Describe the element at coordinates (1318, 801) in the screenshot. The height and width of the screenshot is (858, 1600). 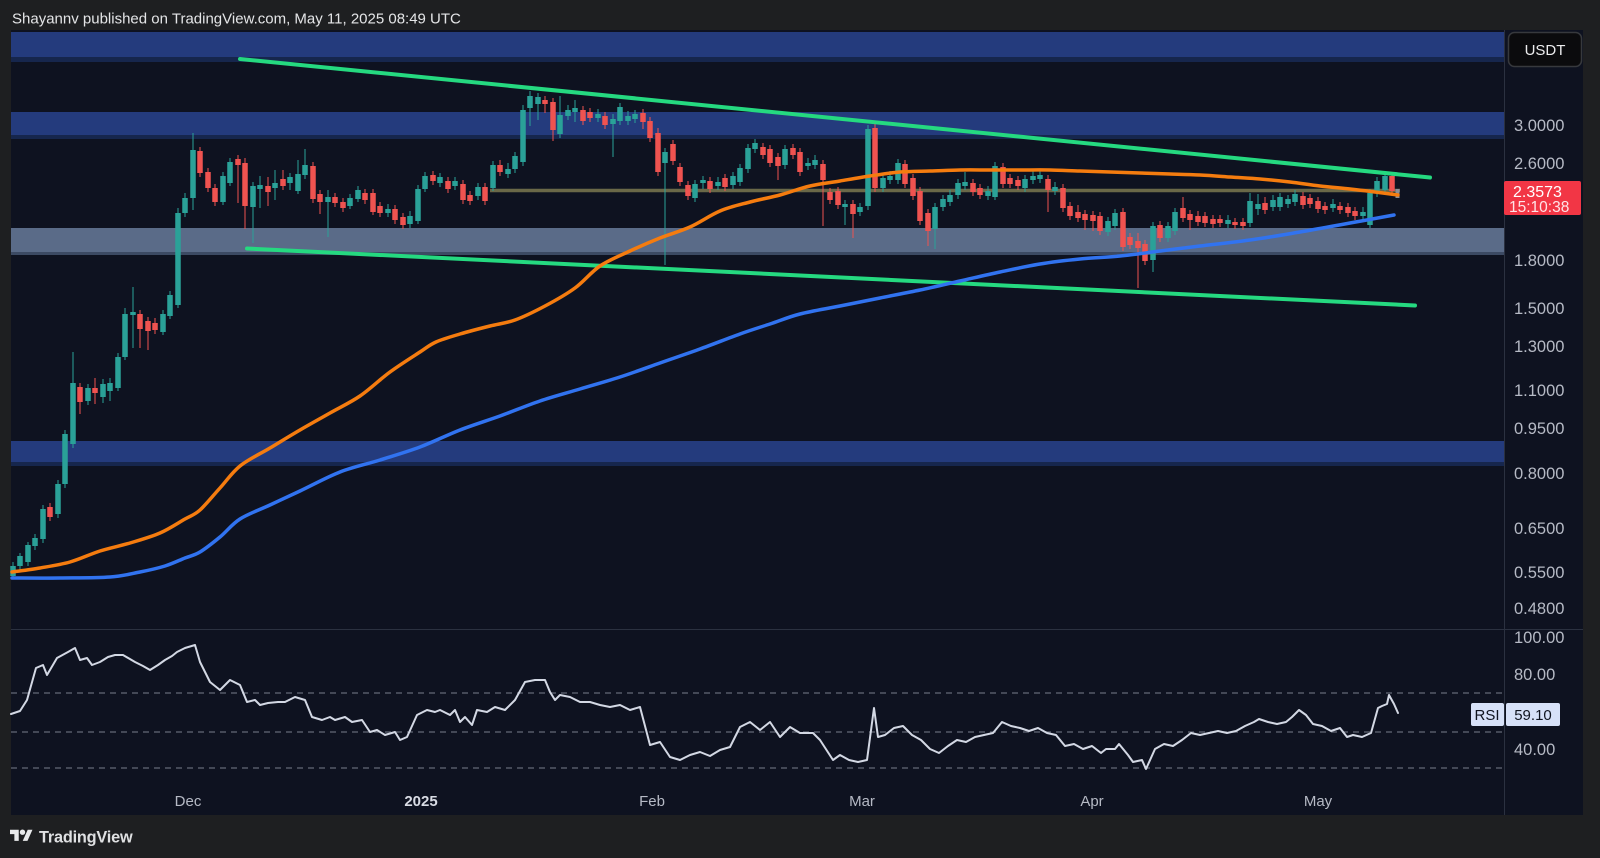
I see `svg-text: May` at that location.